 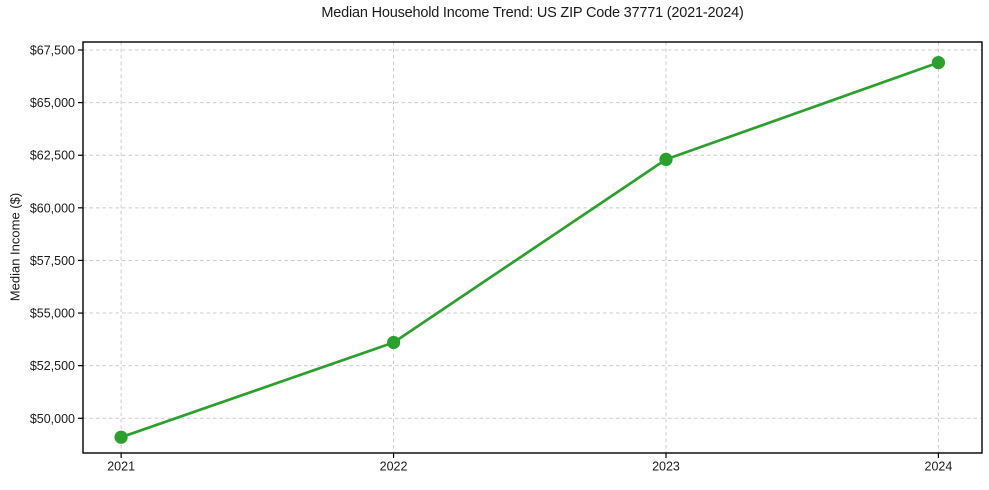 I want to click on y-axis-tick-label: $50,000, so click(x=52, y=419).